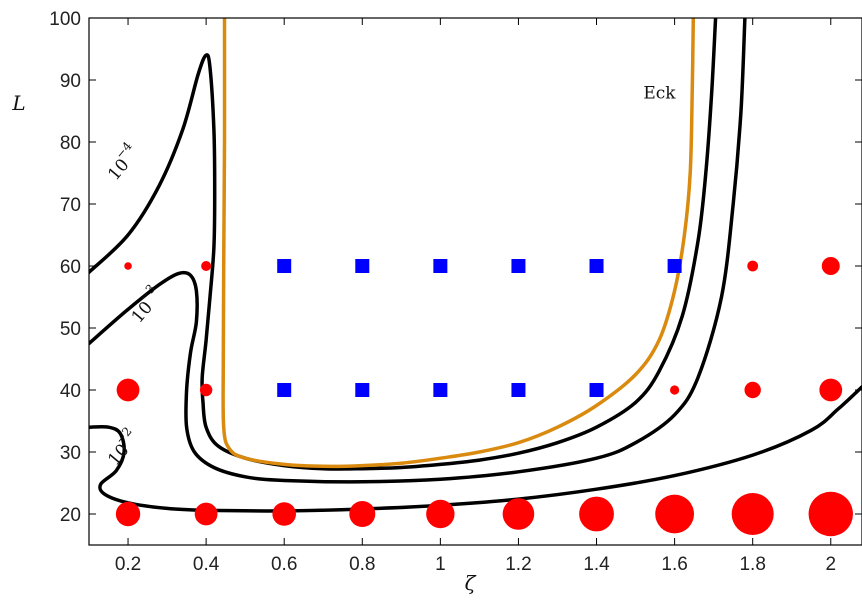 This screenshot has height=600, width=862. What do you see at coordinates (70, 143) in the screenshot?
I see `y-tick-label: 80` at bounding box center [70, 143].